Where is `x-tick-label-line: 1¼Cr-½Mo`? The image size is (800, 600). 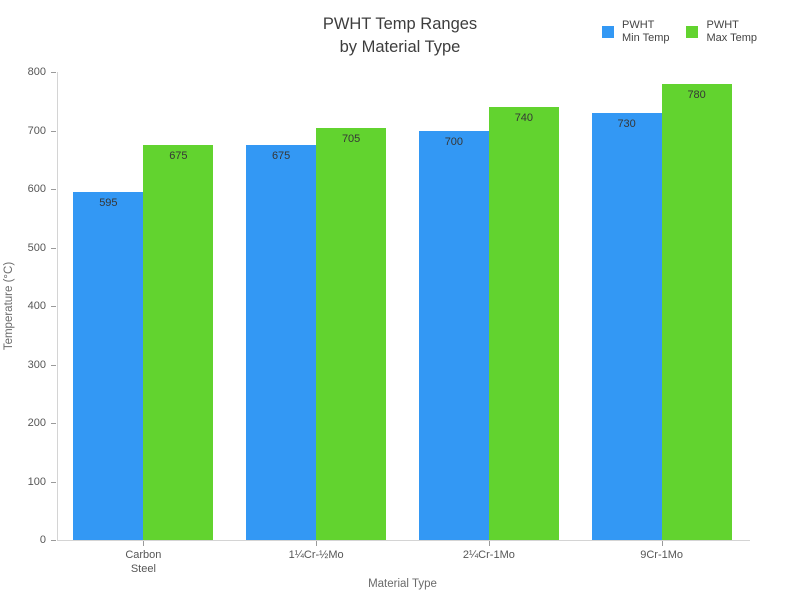
x-tick-label-line: 1¼Cr-½Mo is located at coordinates (316, 555).